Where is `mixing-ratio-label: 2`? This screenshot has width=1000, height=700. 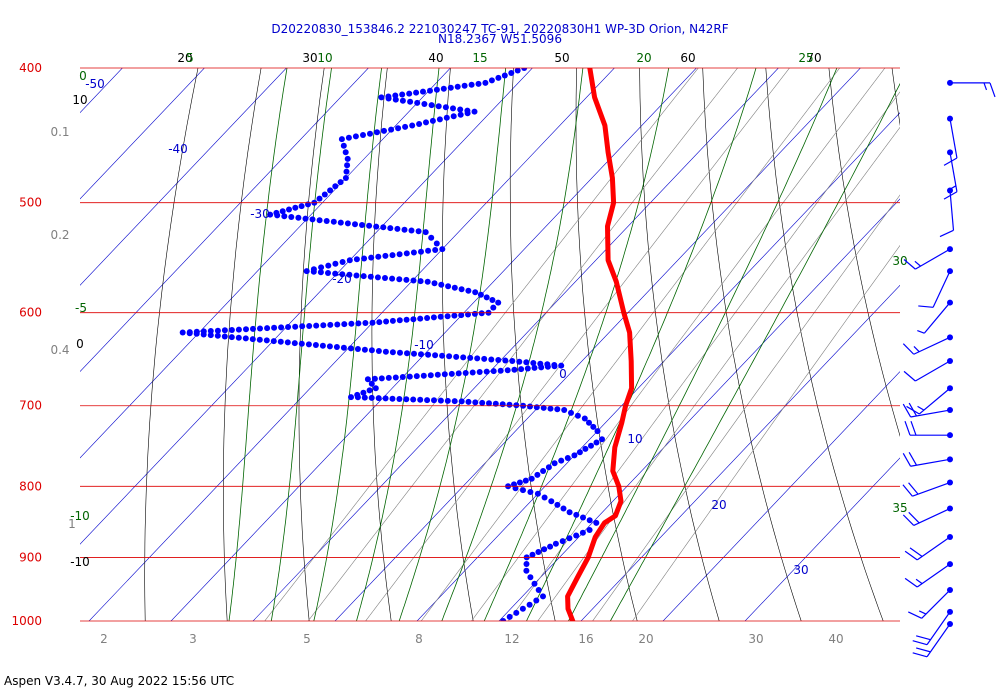 mixing-ratio-label: 2 is located at coordinates (104, 639).